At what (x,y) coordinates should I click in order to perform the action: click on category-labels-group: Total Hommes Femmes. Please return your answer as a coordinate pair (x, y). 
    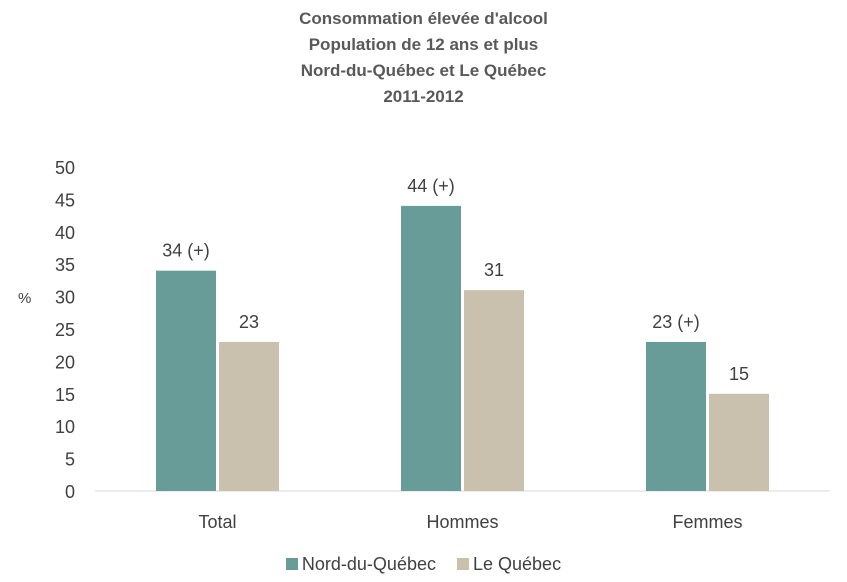
    Looking at the image, I should click on (470, 522).